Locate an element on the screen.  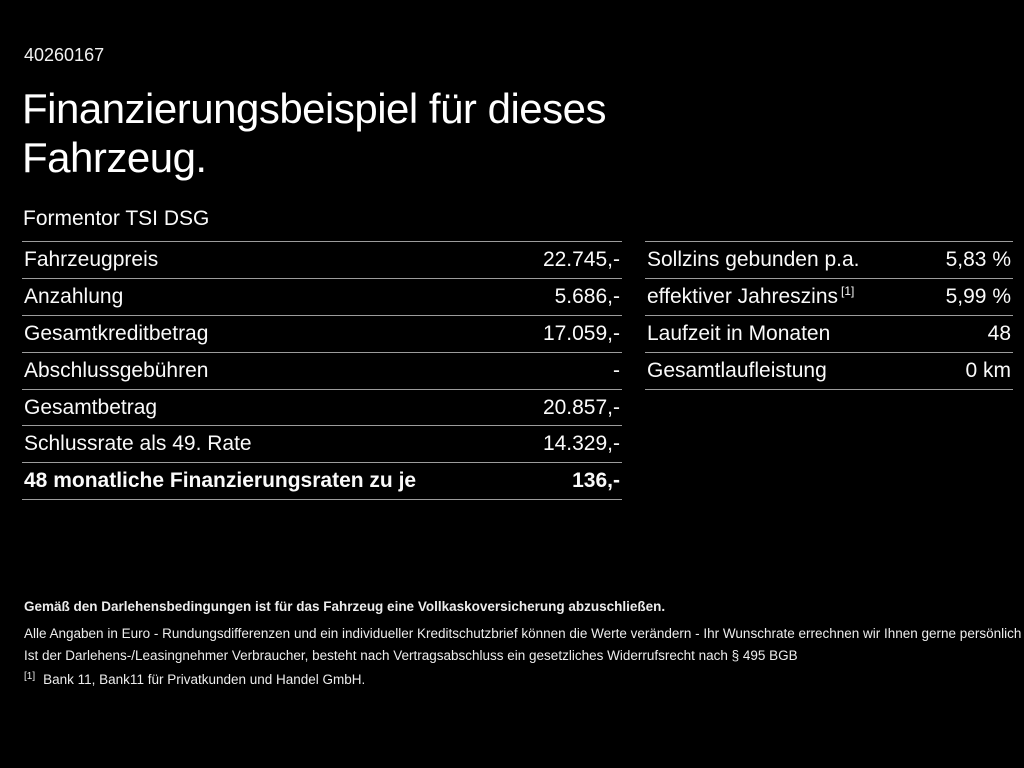
row-value: 0 km is located at coordinates (988, 370).